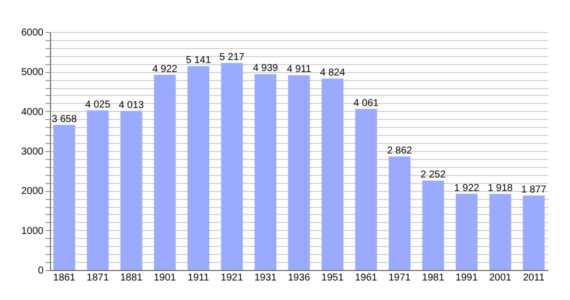  I want to click on data-label: 4 061, so click(367, 103).